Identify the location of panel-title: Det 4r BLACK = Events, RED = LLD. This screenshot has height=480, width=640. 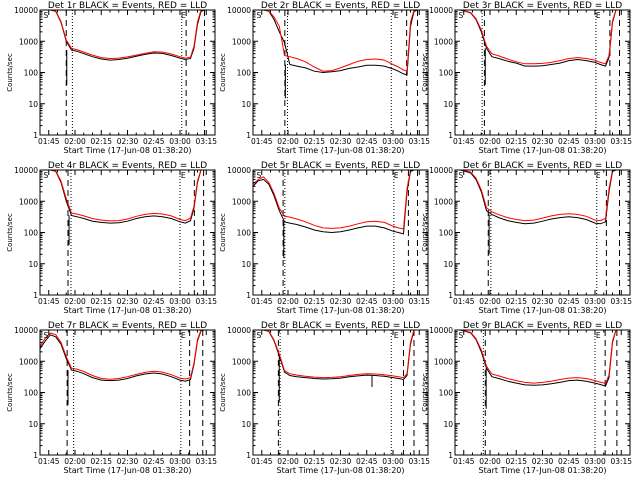
(127, 166).